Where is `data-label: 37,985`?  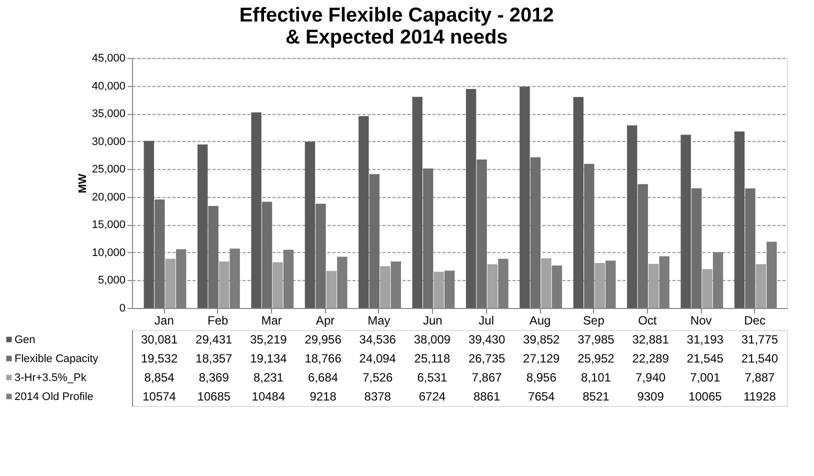
data-label: 37,985 is located at coordinates (596, 339).